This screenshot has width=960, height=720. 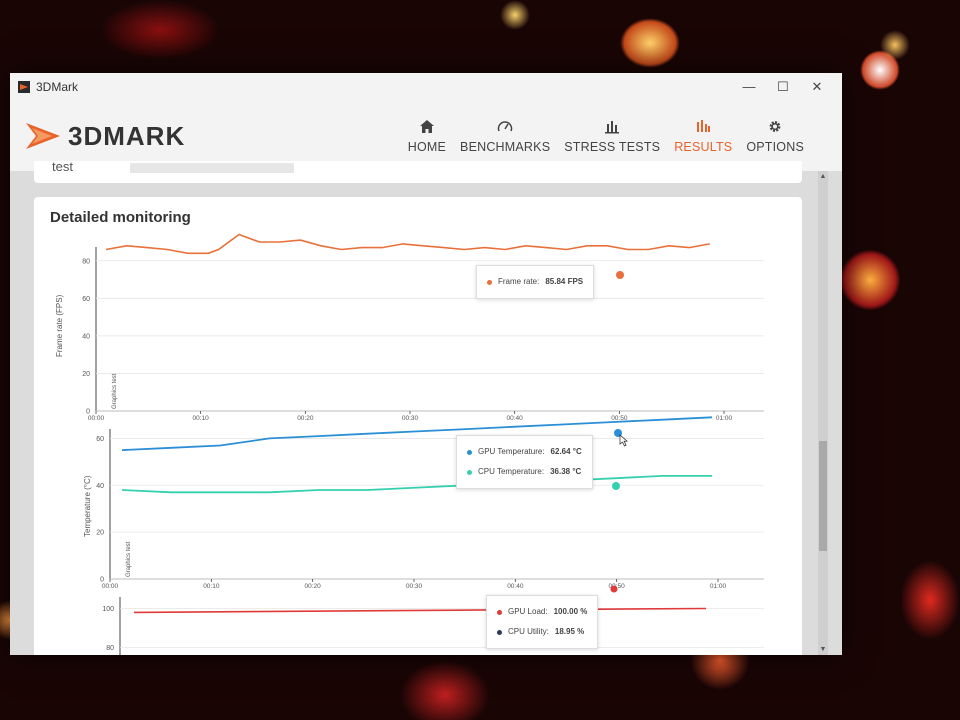 I want to click on close-button: ✕, so click(x=817, y=86).